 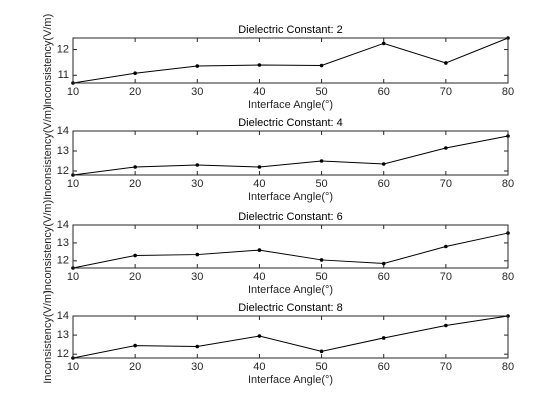 I want to click on subplot-title: Dielectric Constant: 6, so click(x=290, y=217).